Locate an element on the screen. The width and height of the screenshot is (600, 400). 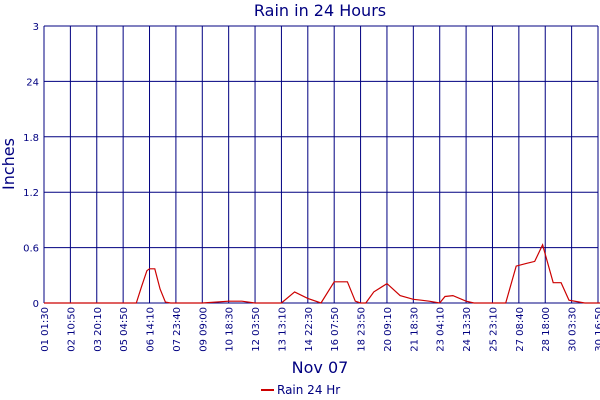
series-line-rain-24-hr is located at coordinates (322, 273).